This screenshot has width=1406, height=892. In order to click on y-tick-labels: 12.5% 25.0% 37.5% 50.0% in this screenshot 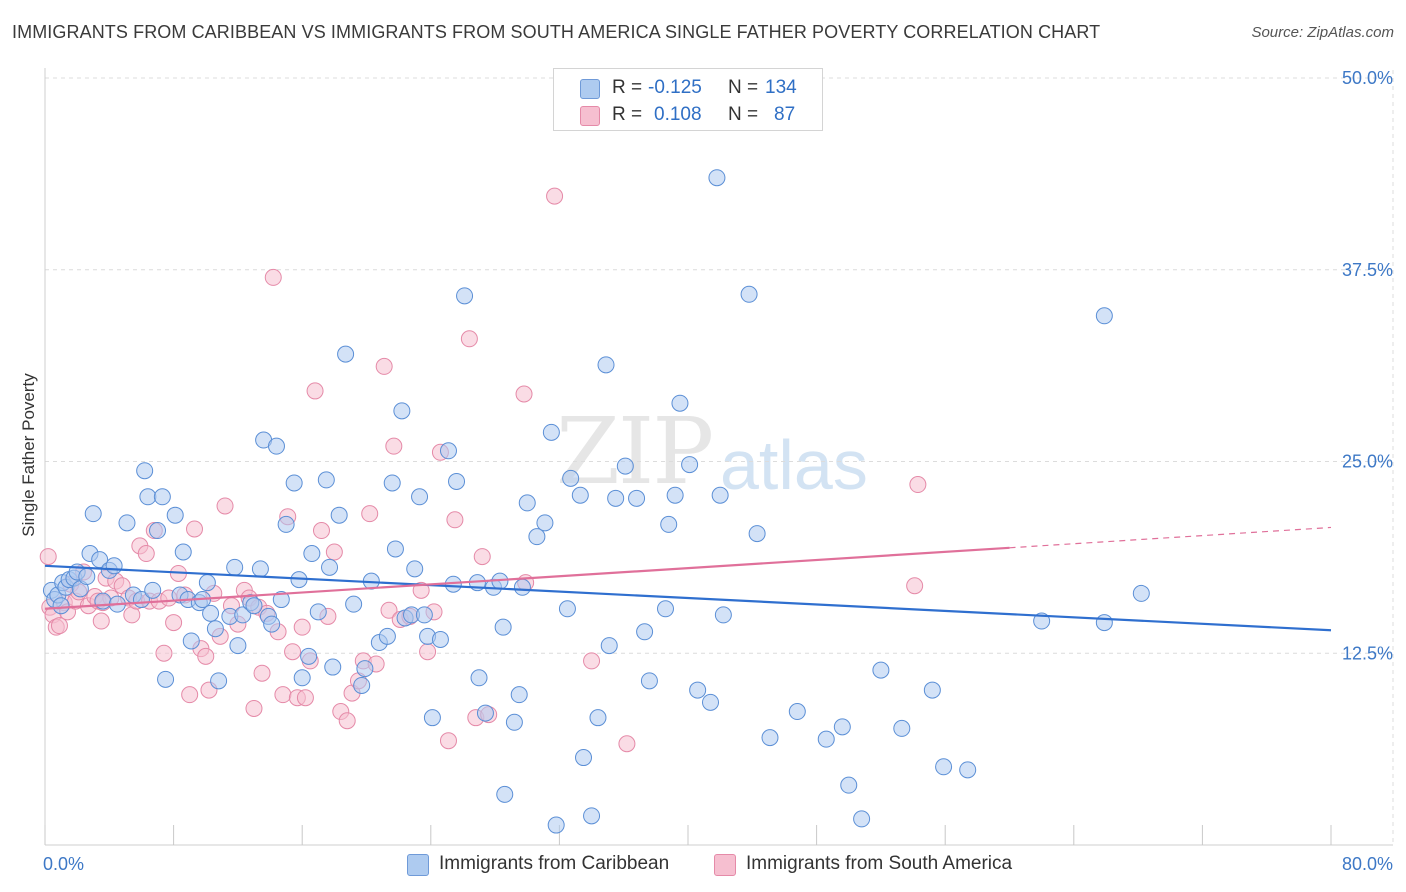, I will do `click(1367, 365)`.